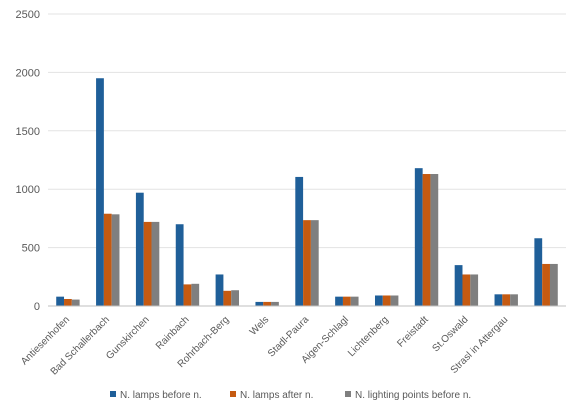  What do you see at coordinates (28, 161) in the screenshot?
I see `y-axis-ticks: 0 500 1000 1500 2000 2500` at bounding box center [28, 161].